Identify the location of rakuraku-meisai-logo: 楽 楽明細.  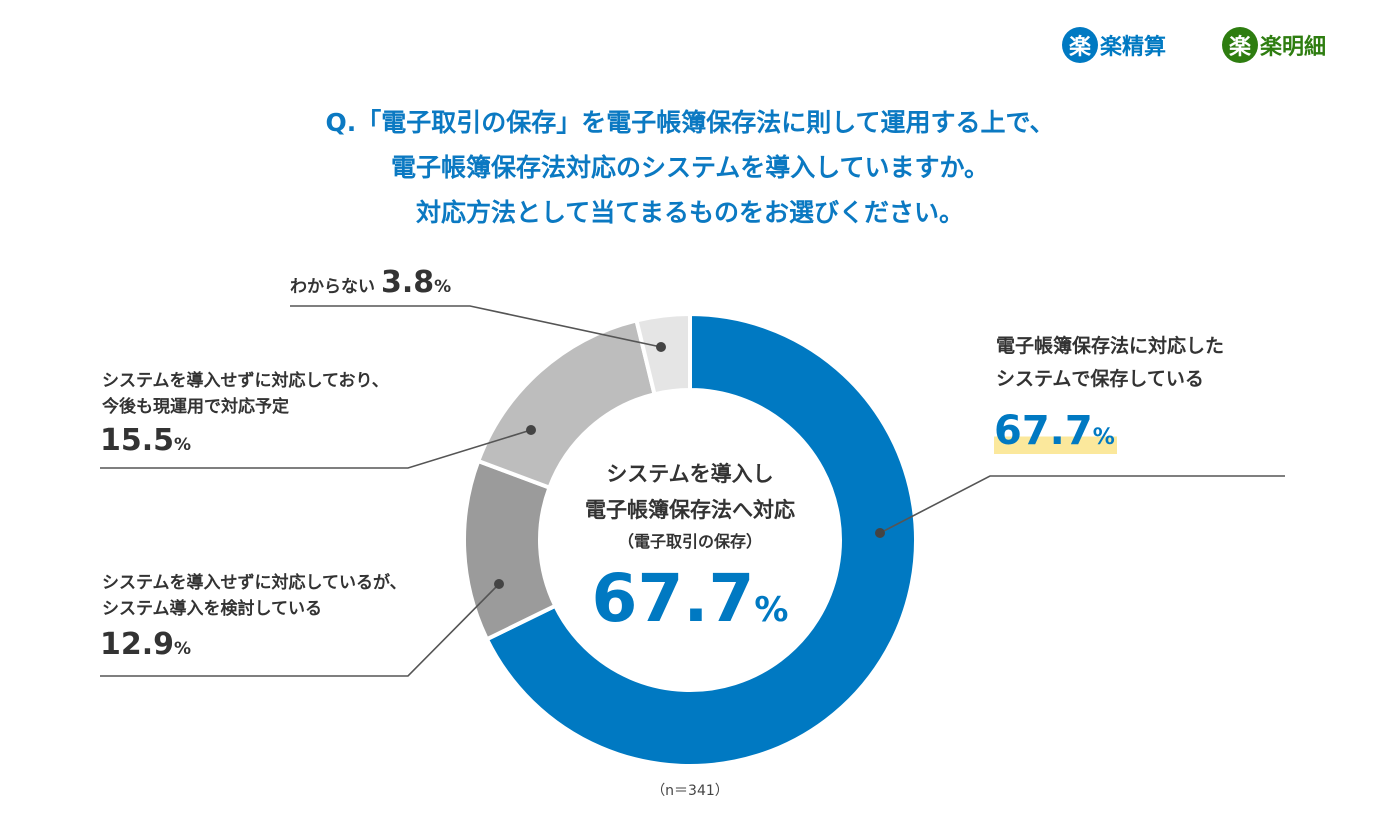
(1274, 45).